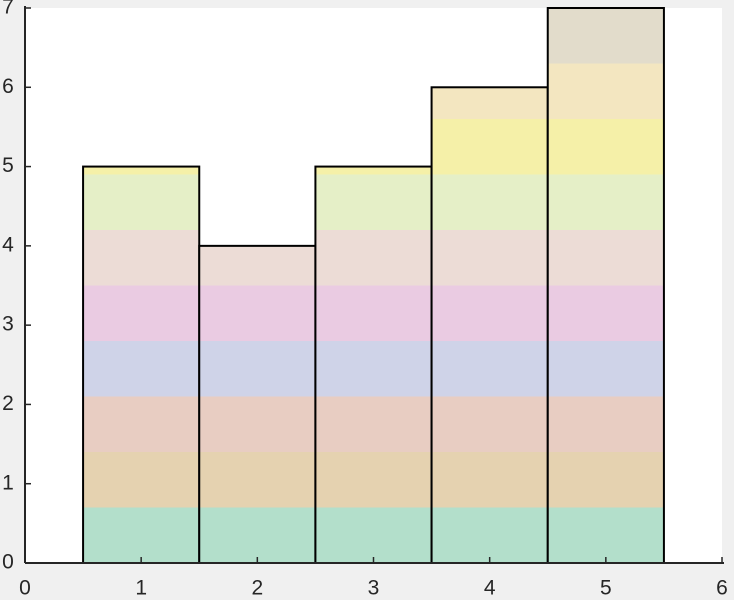  Describe the element at coordinates (8, 403) in the screenshot. I see `y-tick-label: 2` at that location.